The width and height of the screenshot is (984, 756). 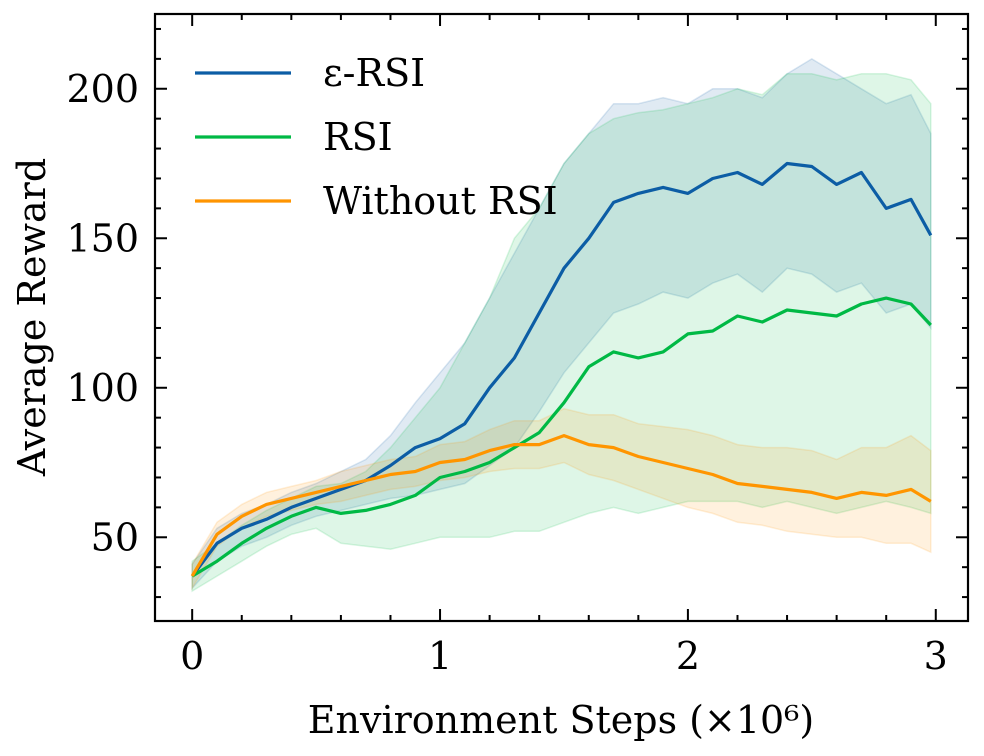 I want to click on y-tick-label: 100, so click(x=102, y=388).